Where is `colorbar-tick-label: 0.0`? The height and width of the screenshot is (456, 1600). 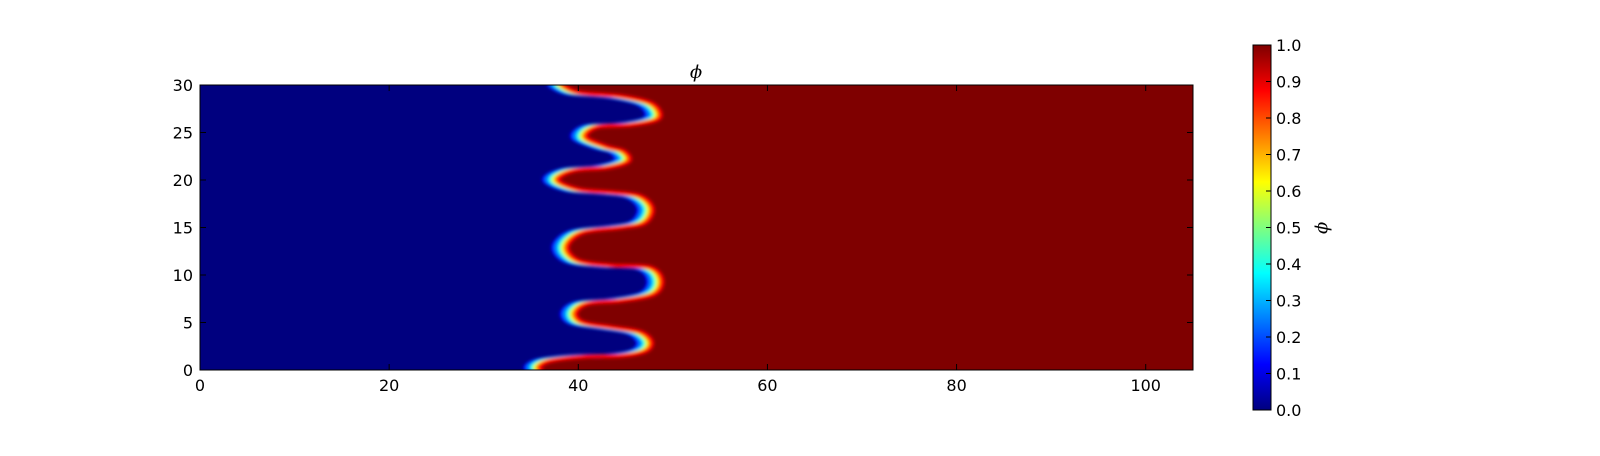 colorbar-tick-label: 0.0 is located at coordinates (1288, 410).